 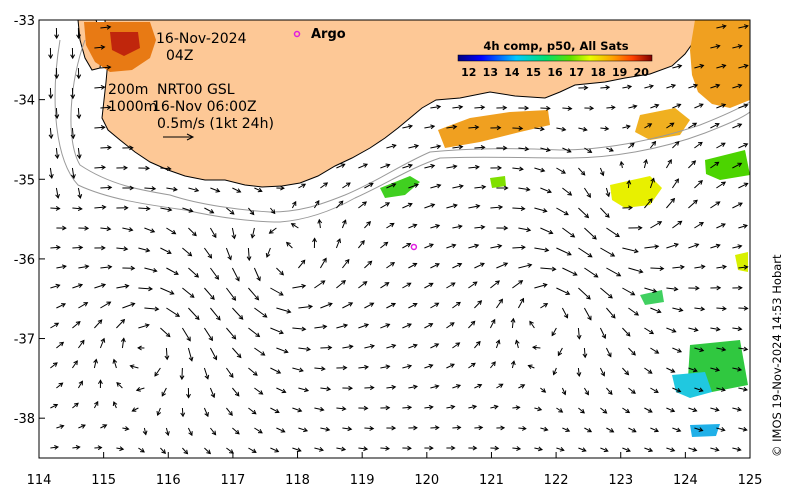 What do you see at coordinates (29, 220) in the screenshot?
I see `y-axis-ticks: -33 -34 -35 -36 -37 -38` at bounding box center [29, 220].